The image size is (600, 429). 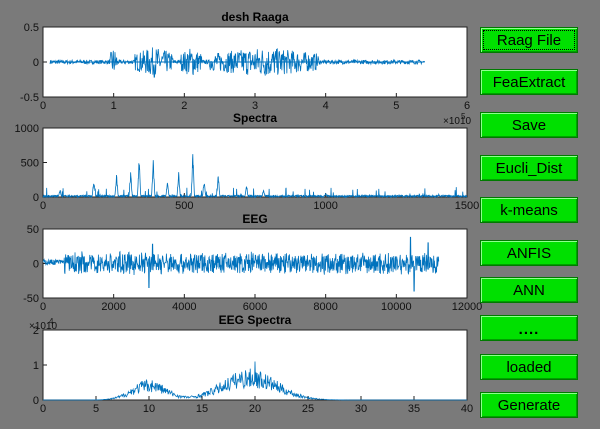 What do you see at coordinates (467, 307) in the screenshot?
I see `x-tick-label: 12000` at bounding box center [467, 307].